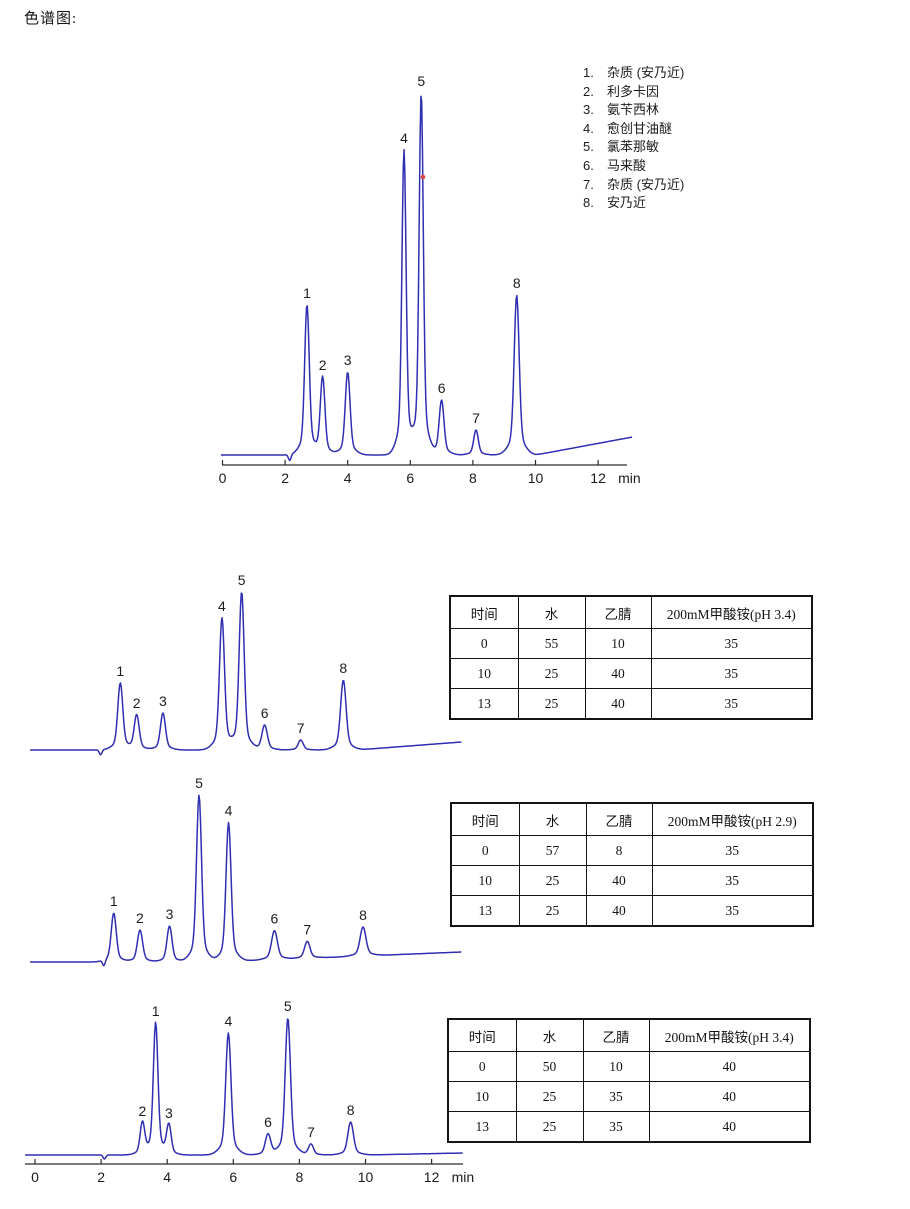 The height and width of the screenshot is (1209, 910). I want to click on legend-item-number: 8., so click(588, 203).